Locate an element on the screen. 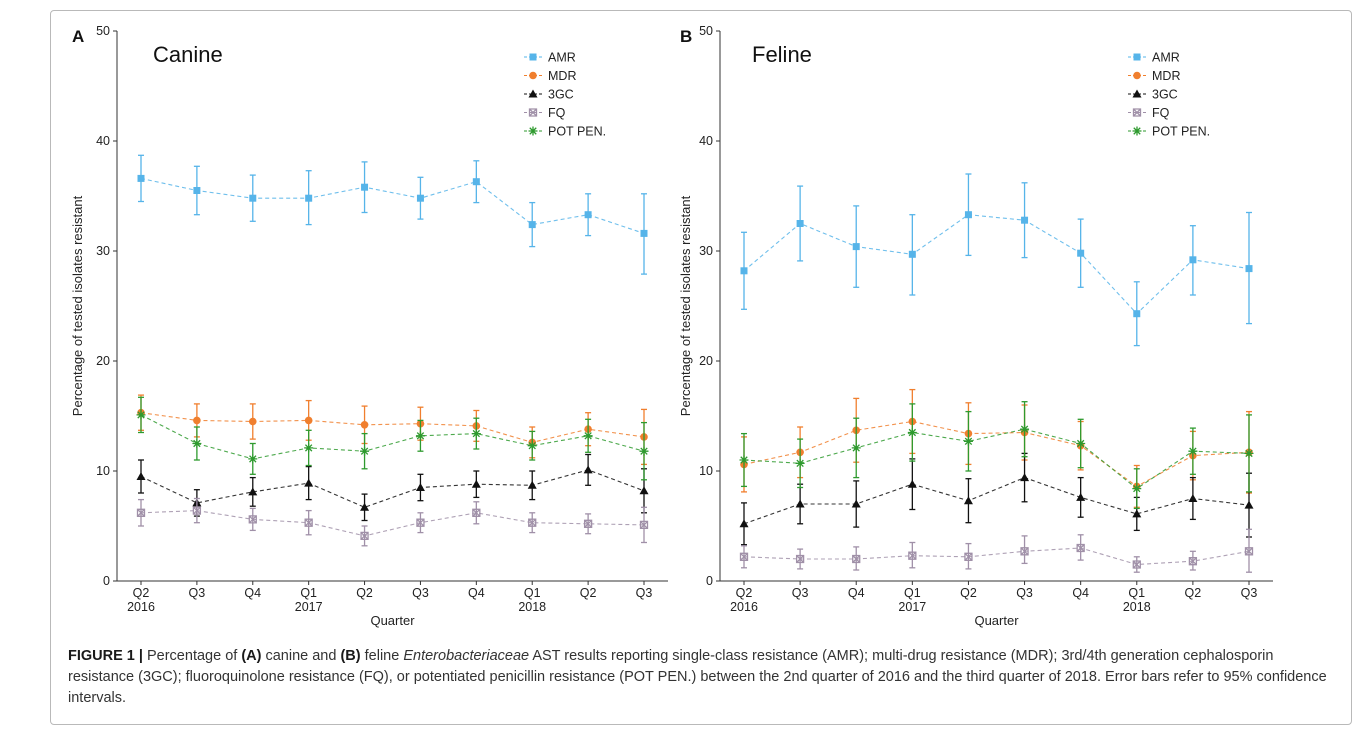 The image size is (1357, 744). y-tick-label: 30 is located at coordinates (103, 251).